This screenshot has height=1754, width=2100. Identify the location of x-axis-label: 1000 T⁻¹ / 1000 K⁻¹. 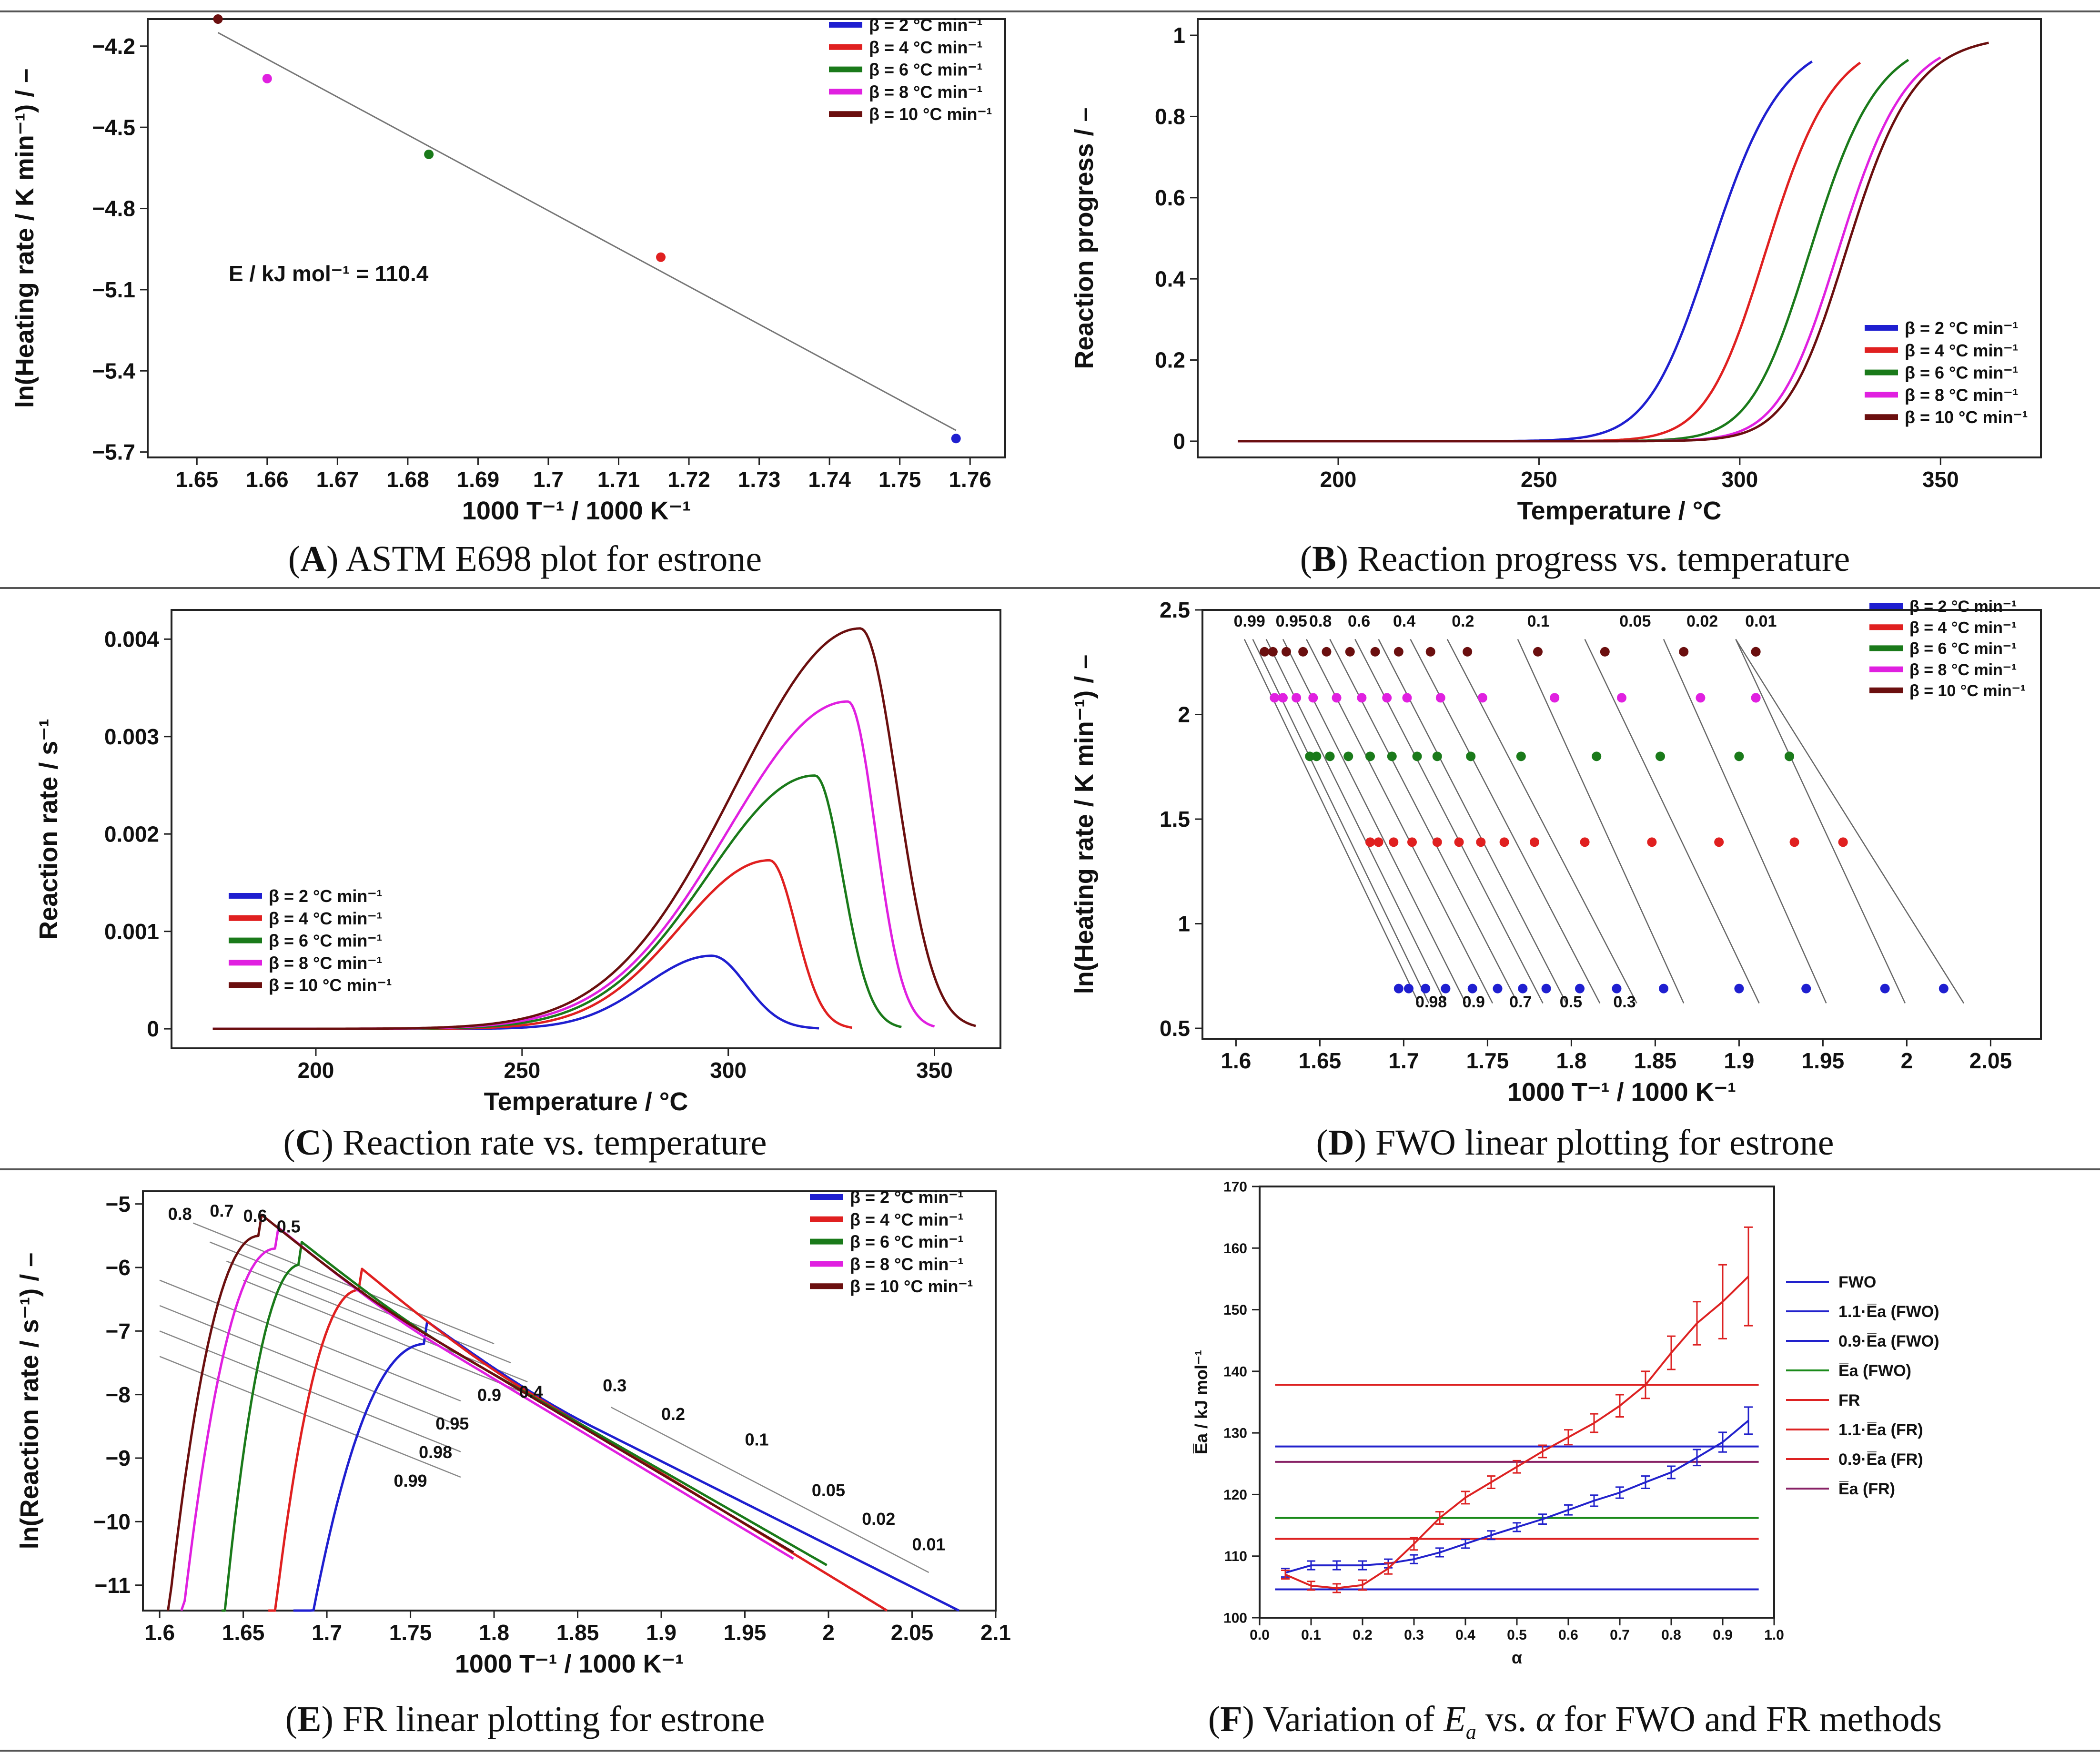
(576, 511).